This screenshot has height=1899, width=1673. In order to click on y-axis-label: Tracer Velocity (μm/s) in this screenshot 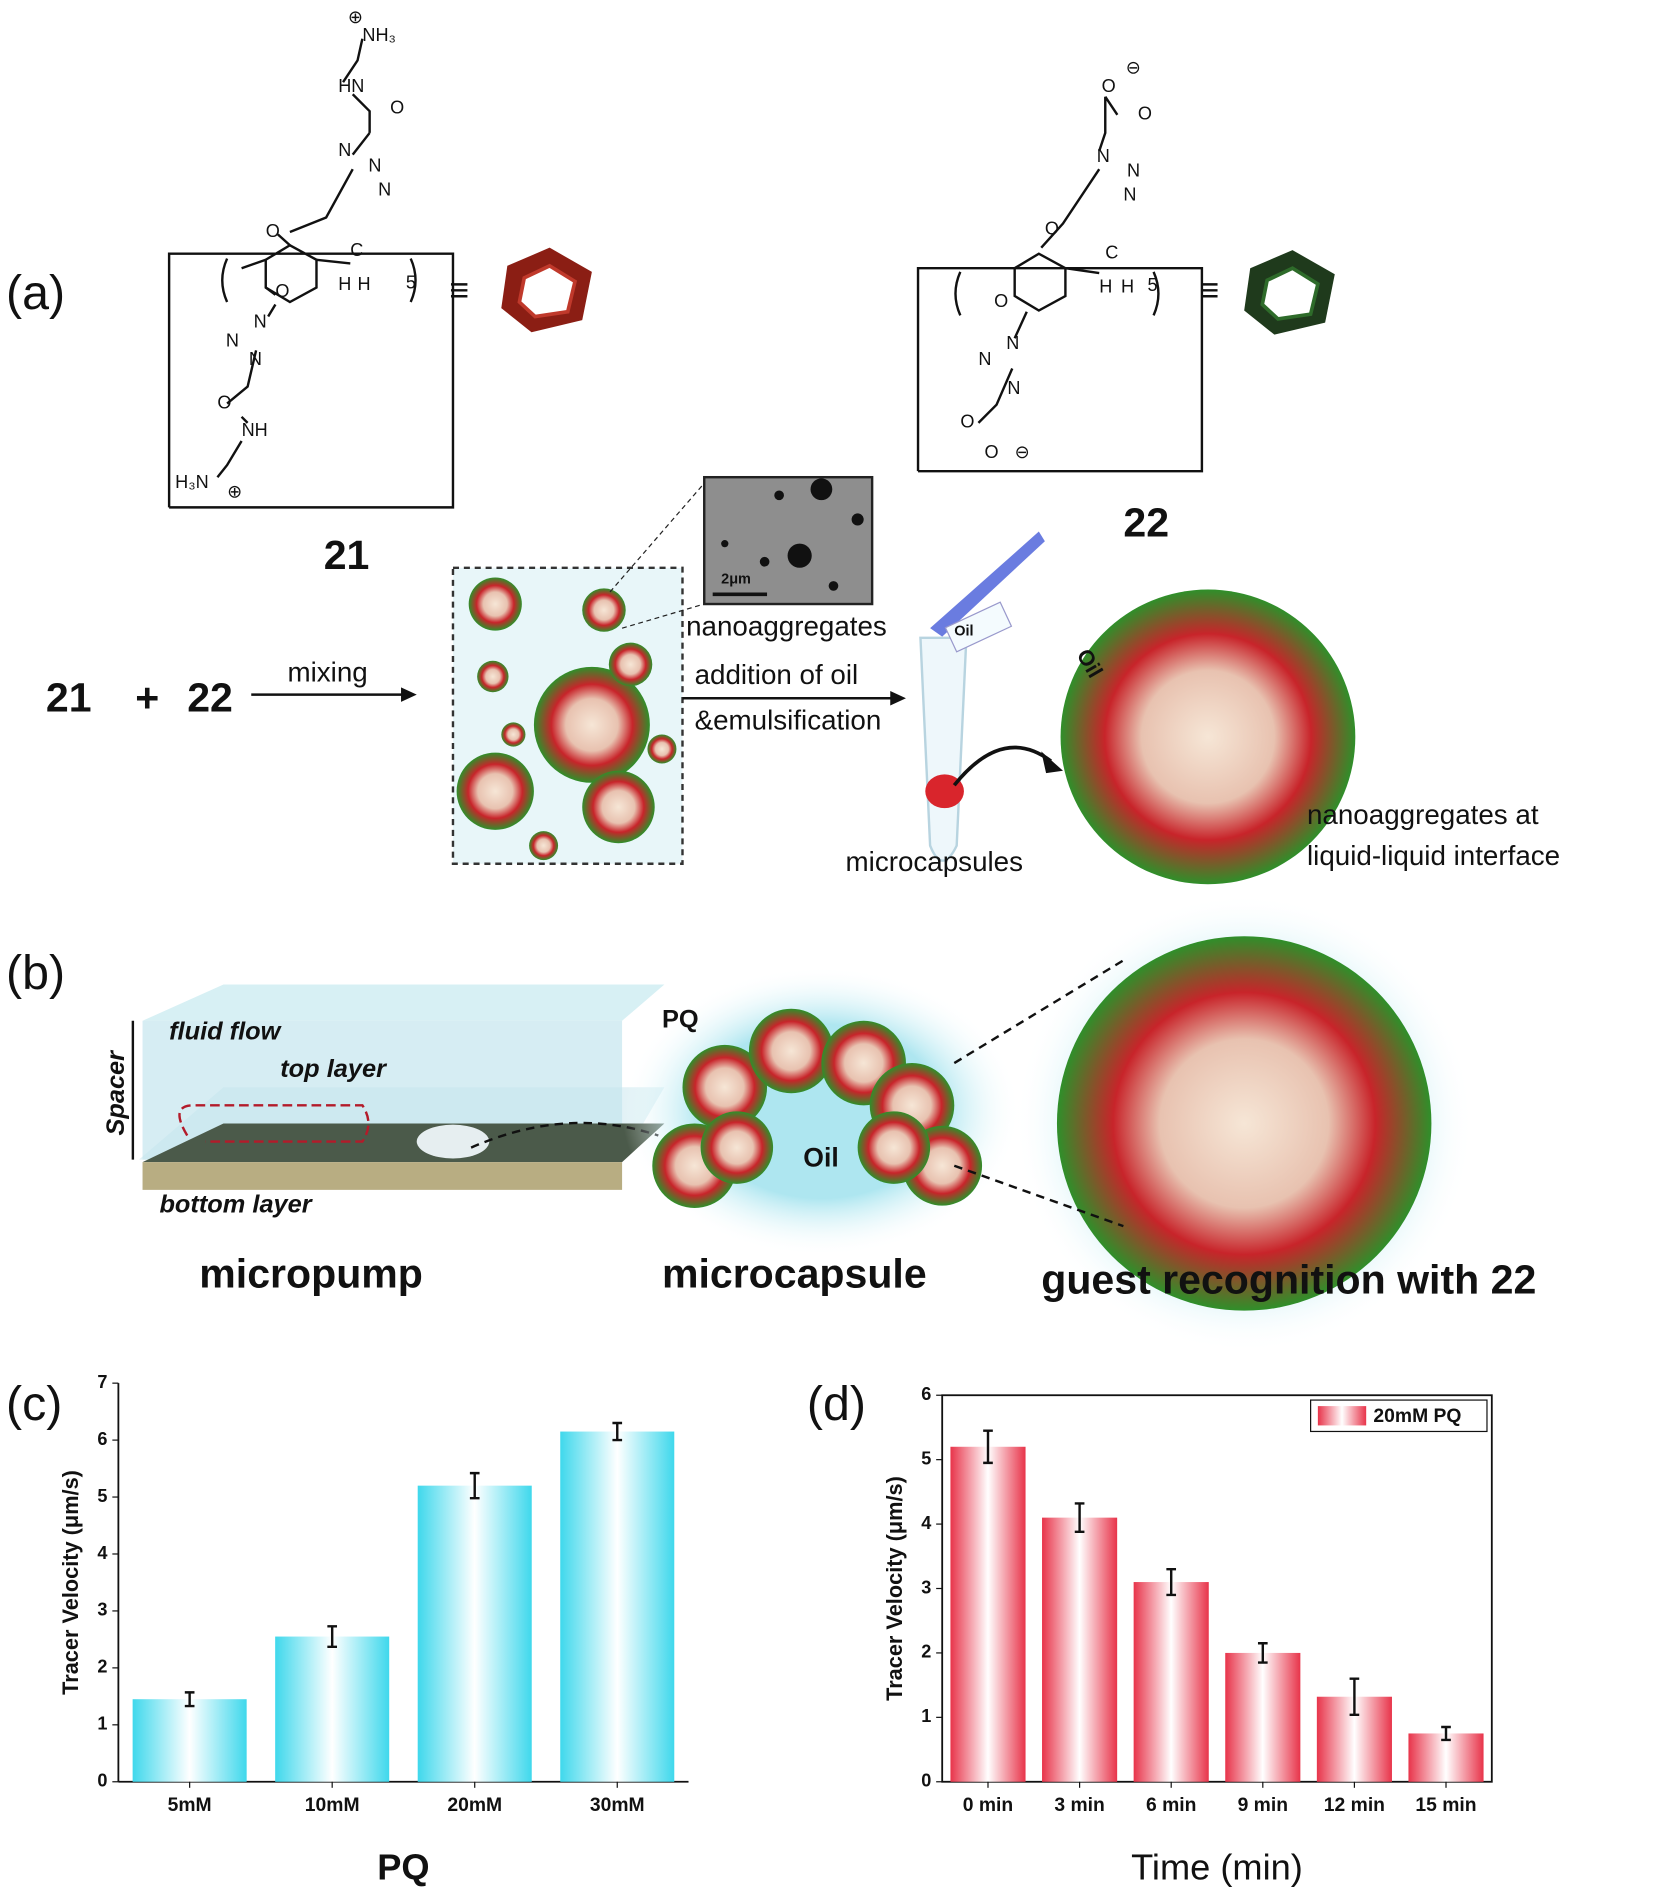, I will do `click(894, 1588)`.